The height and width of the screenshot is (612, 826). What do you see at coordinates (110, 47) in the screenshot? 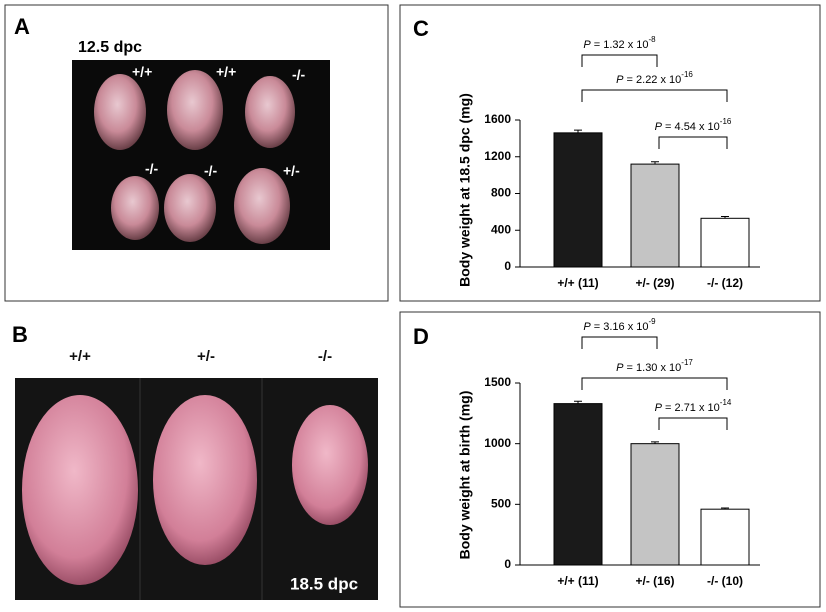
I see `stage-label: 12.5 dpc` at bounding box center [110, 47].